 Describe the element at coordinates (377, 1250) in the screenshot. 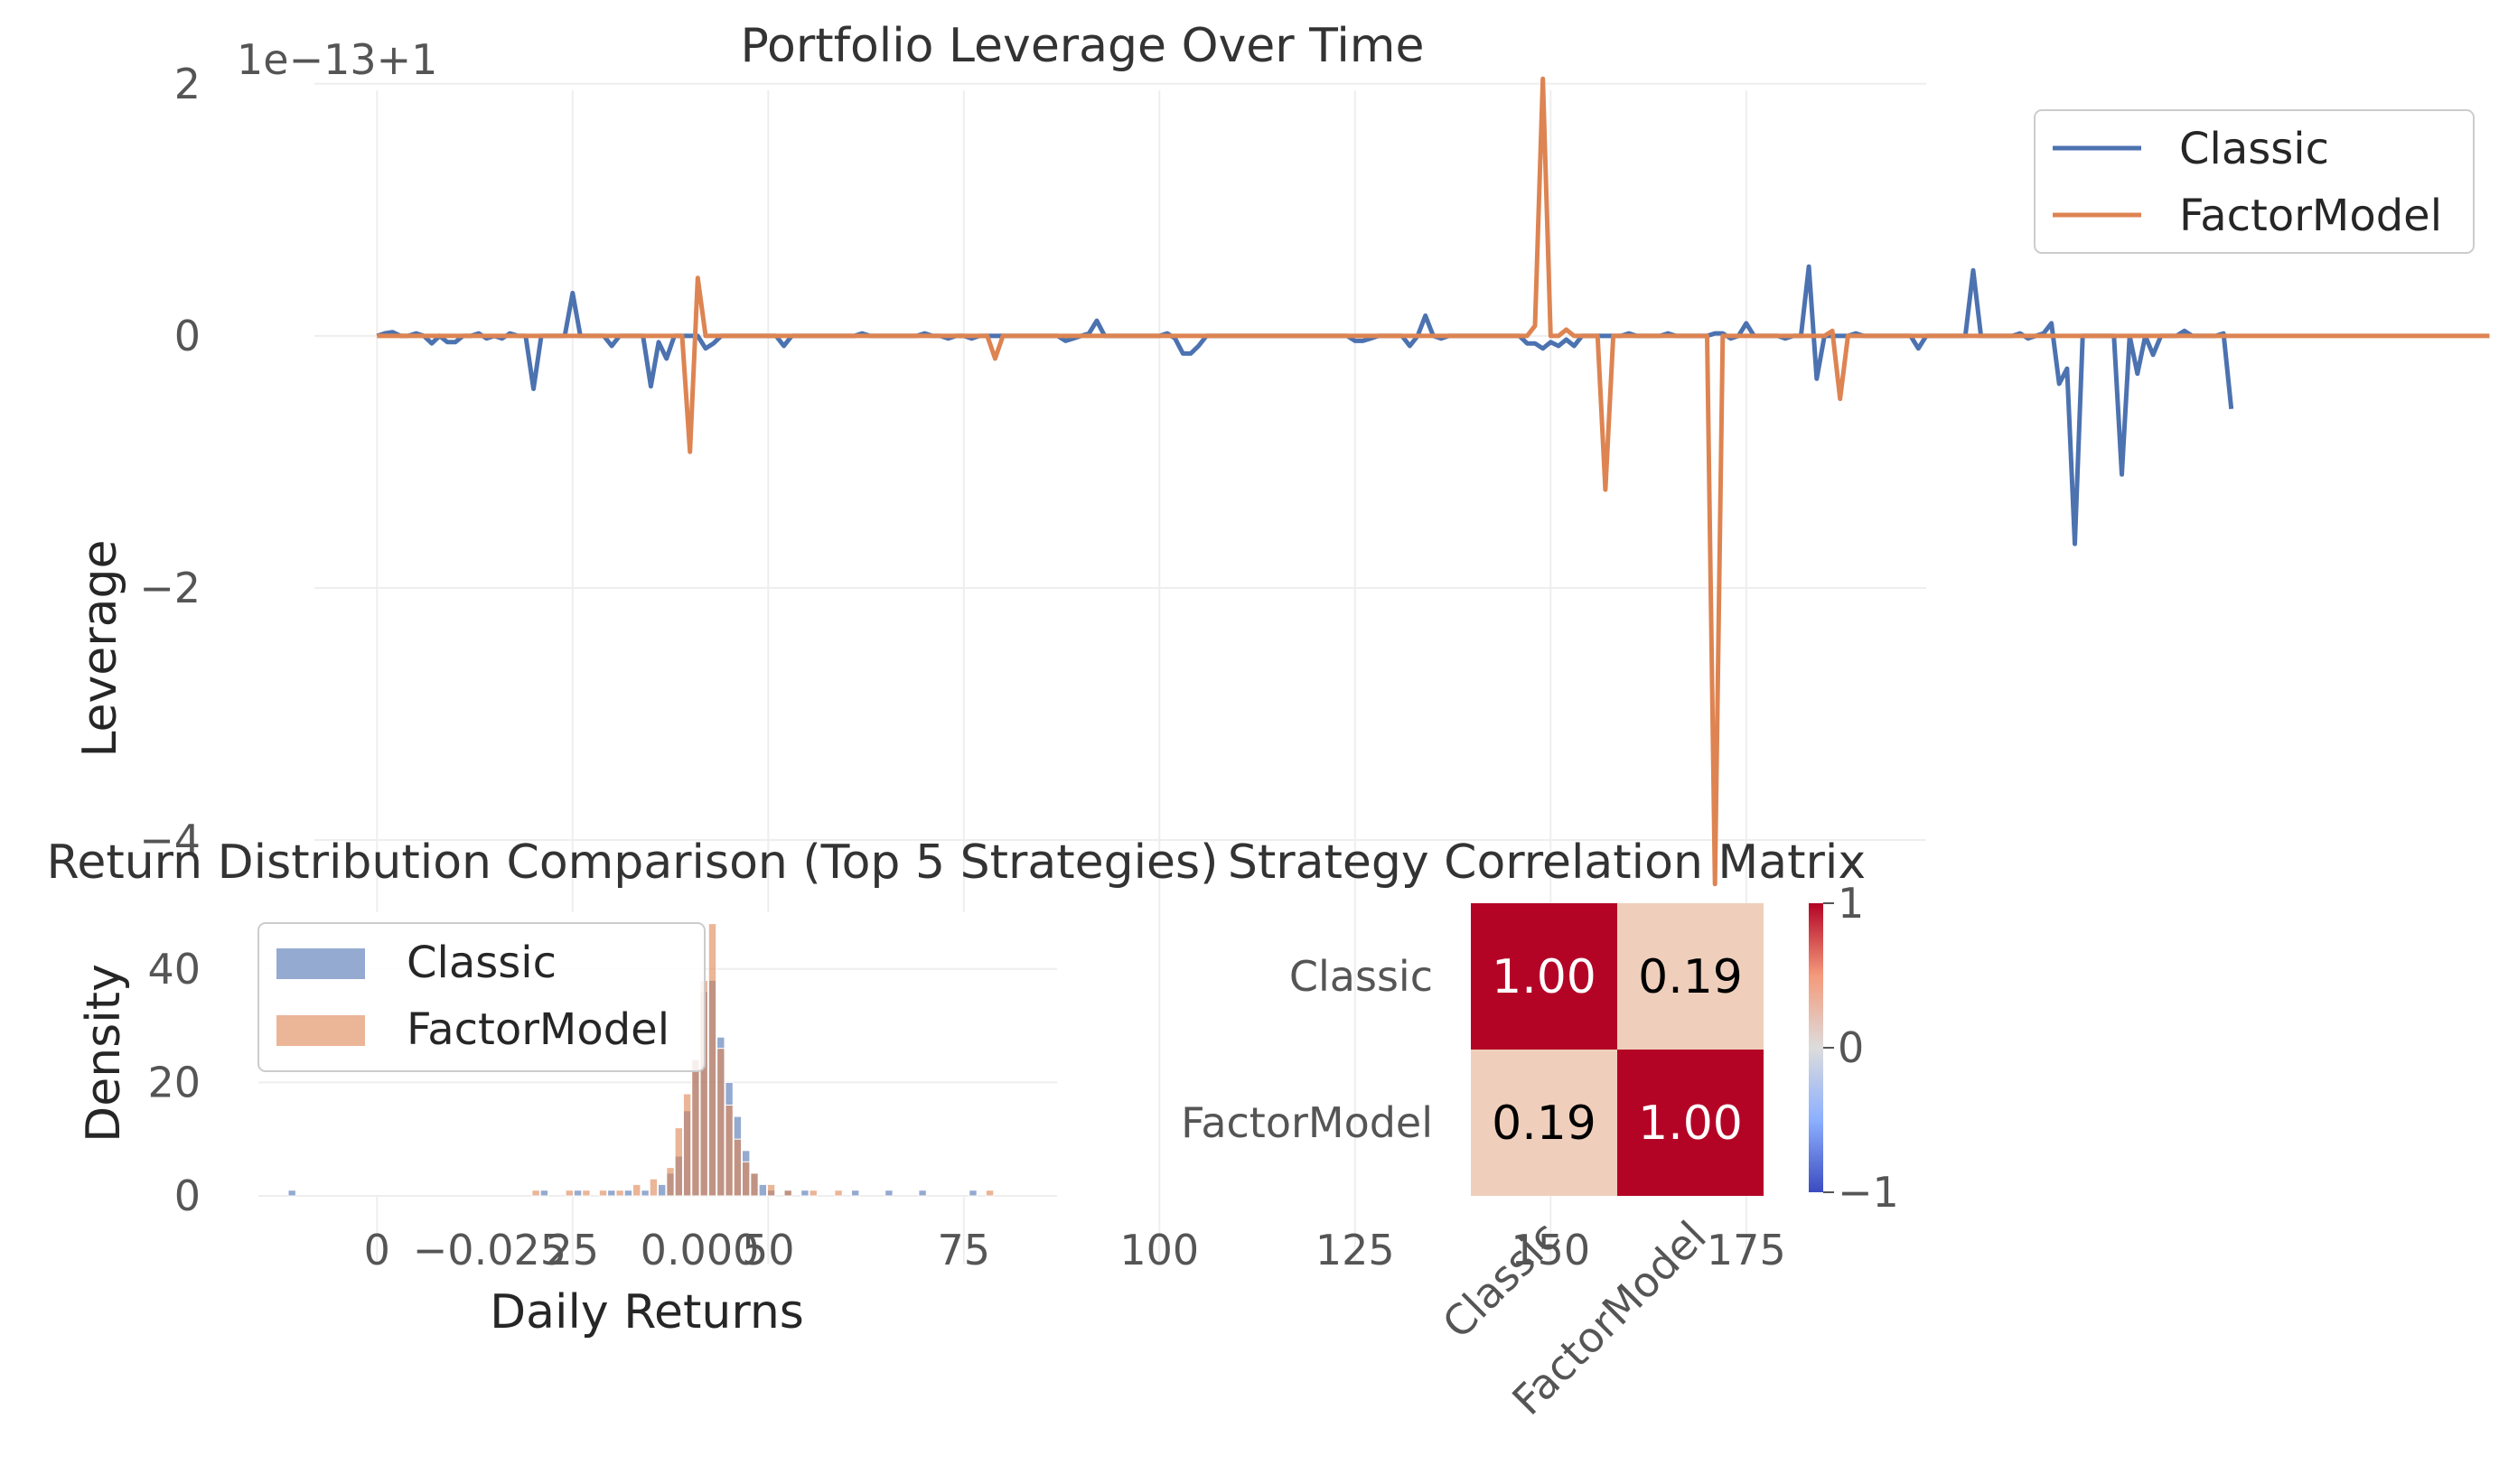

I see `leverage-x-tick-label: 0` at that location.